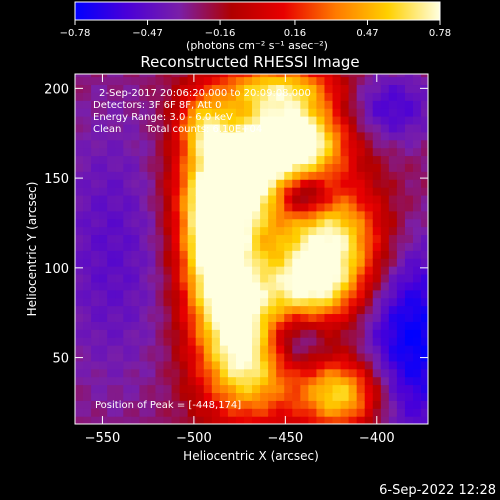 This screenshot has height=500, width=500. What do you see at coordinates (377, 438) in the screenshot?
I see `x-tick-label: −400` at bounding box center [377, 438].